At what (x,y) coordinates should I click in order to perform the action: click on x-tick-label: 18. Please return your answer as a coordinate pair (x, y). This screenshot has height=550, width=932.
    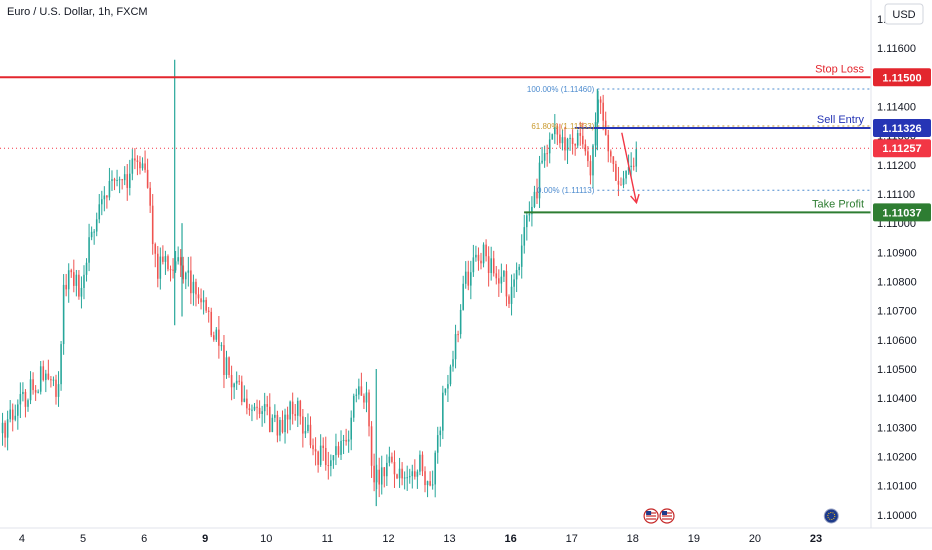
    Looking at the image, I should click on (633, 539).